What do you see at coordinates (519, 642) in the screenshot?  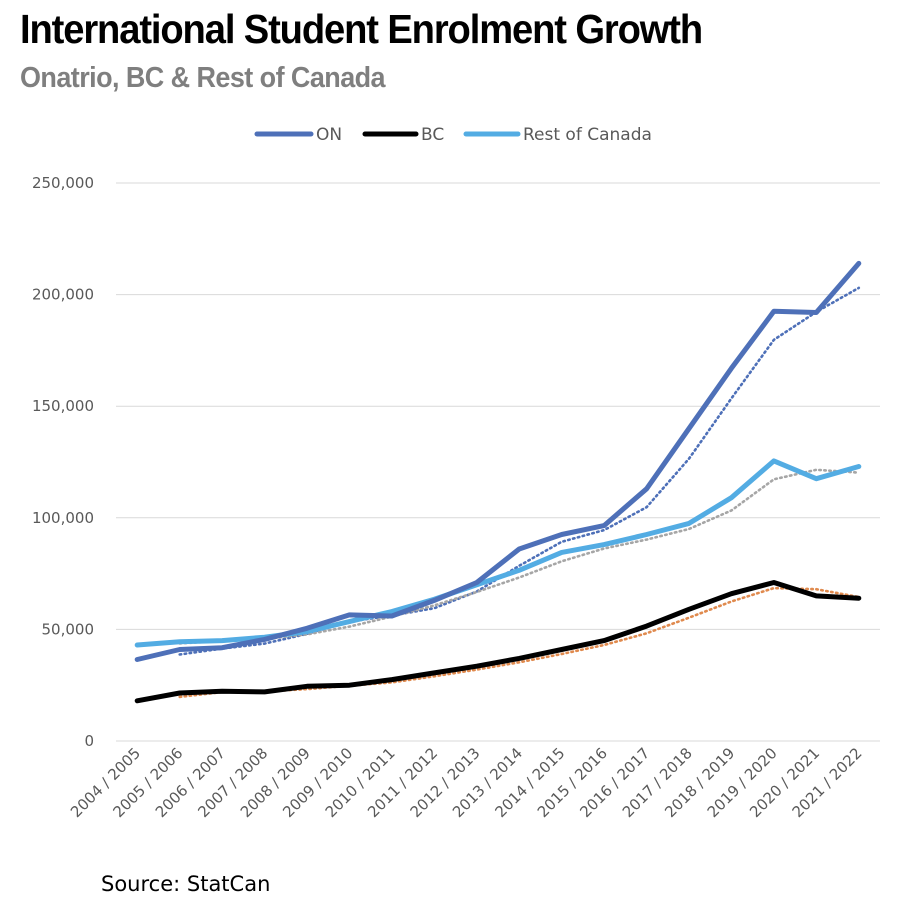 I see `trendline-bc` at bounding box center [519, 642].